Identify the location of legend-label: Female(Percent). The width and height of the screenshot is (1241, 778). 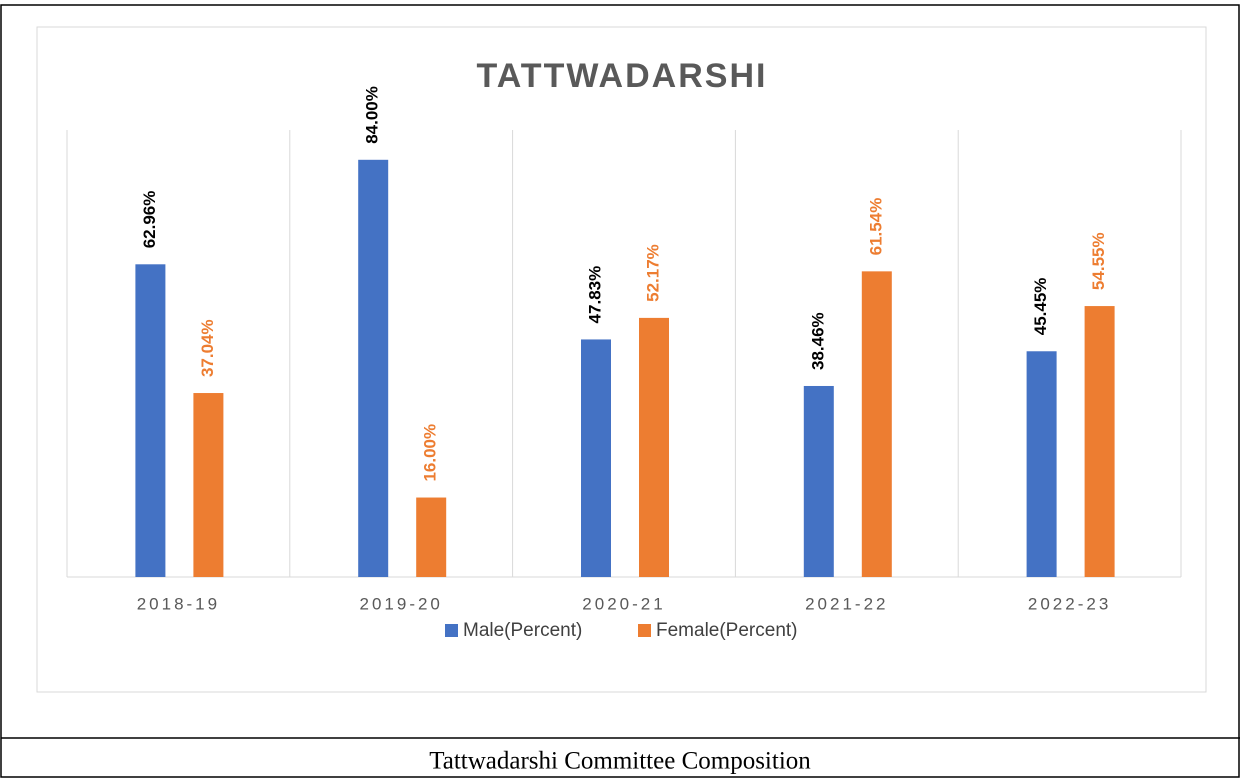
(727, 630).